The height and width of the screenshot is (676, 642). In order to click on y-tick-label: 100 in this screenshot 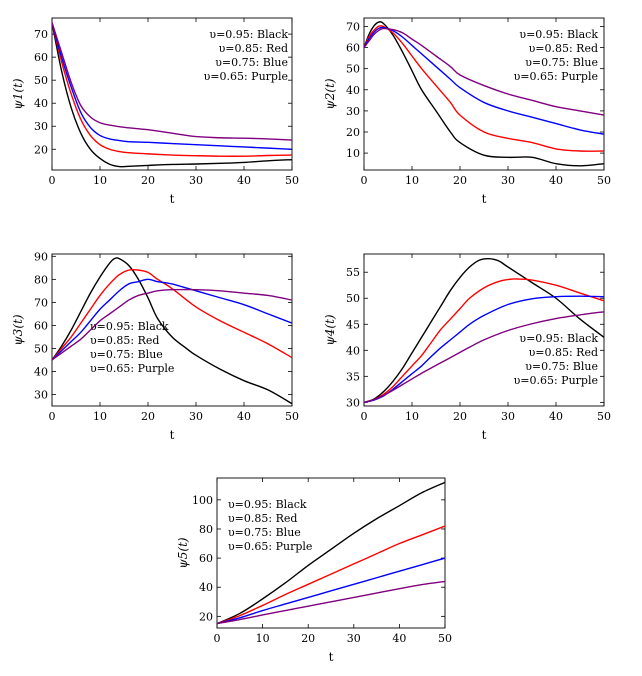, I will do `click(202, 500)`.